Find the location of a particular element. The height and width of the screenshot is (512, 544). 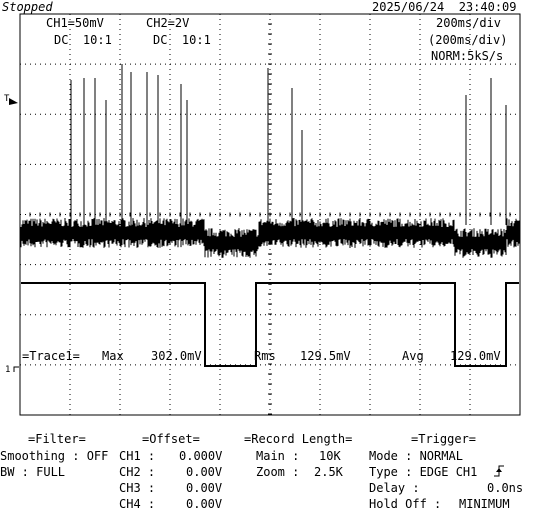

offset-ch4-value: 0.00V is located at coordinates (204, 504).